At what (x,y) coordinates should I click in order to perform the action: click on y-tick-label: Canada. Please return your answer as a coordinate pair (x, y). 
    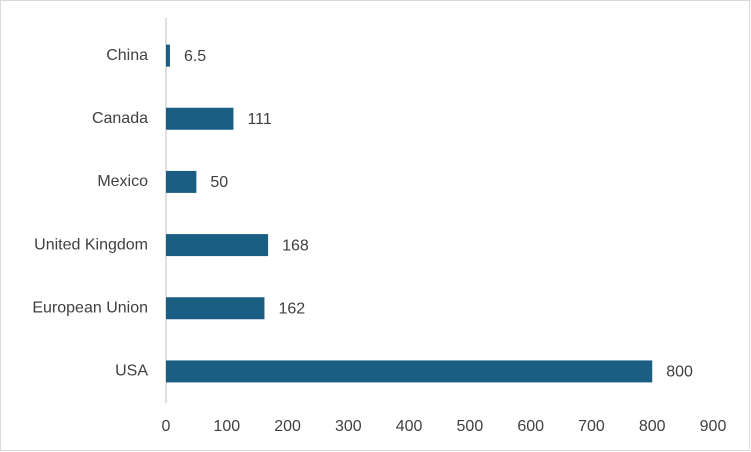
    Looking at the image, I should click on (120, 118).